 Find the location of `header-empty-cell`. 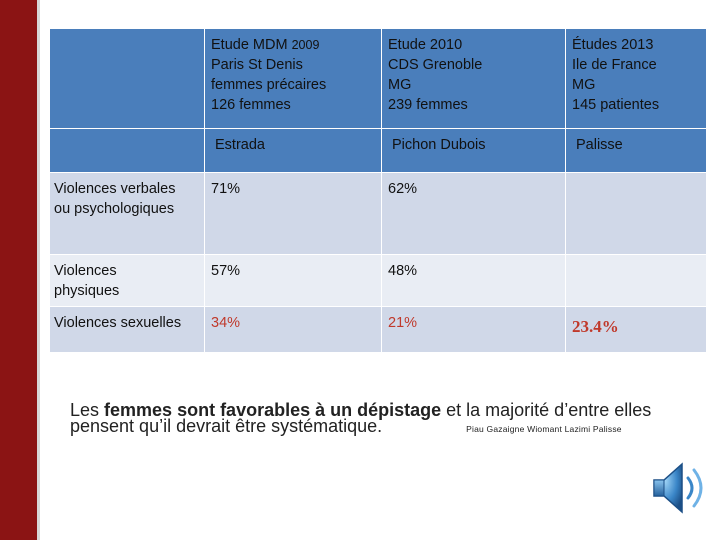

header-empty-cell is located at coordinates (127, 78).